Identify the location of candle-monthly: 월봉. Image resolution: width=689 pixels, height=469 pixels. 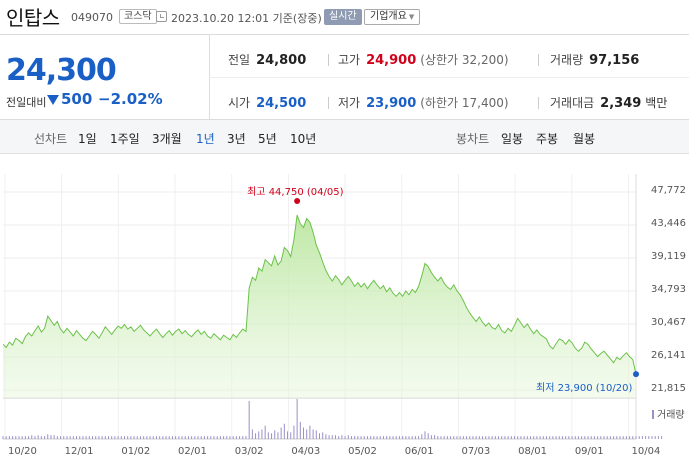
(584, 139).